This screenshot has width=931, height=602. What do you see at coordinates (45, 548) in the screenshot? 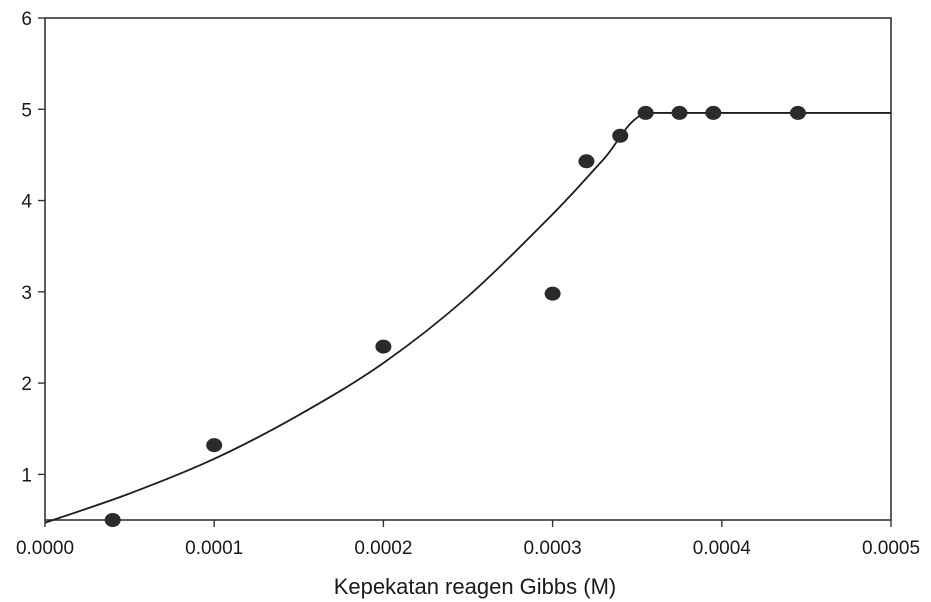
I see `x-tick-label: 0.0000` at bounding box center [45, 548].